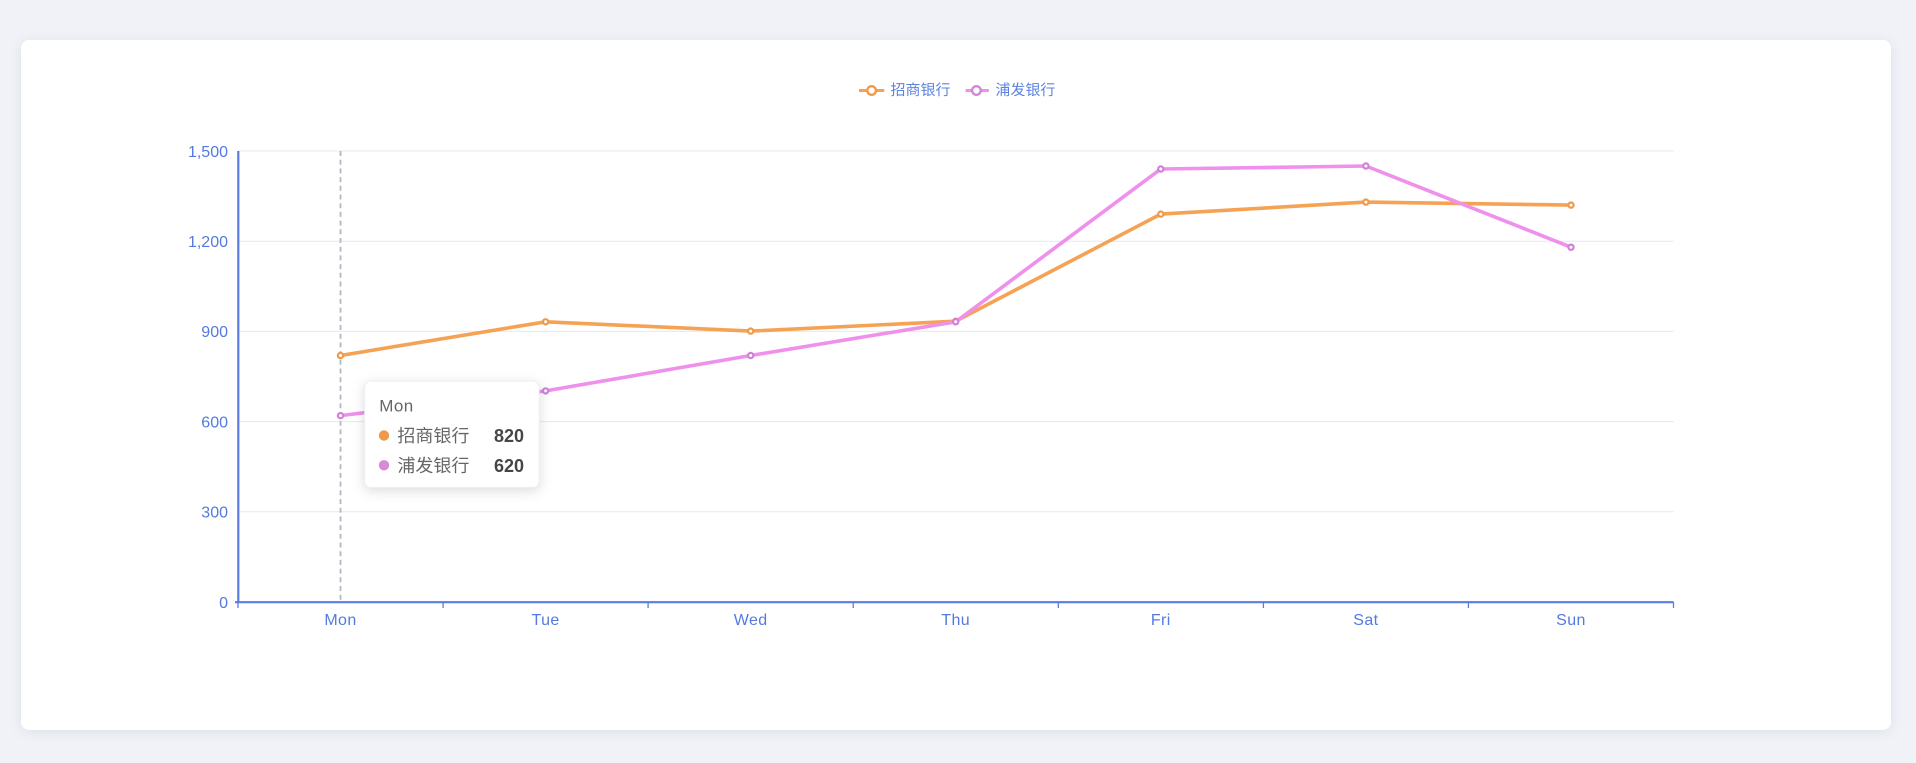 The height and width of the screenshot is (763, 1916). Describe the element at coordinates (1571, 620) in the screenshot. I see `svg-text: Sun` at that location.